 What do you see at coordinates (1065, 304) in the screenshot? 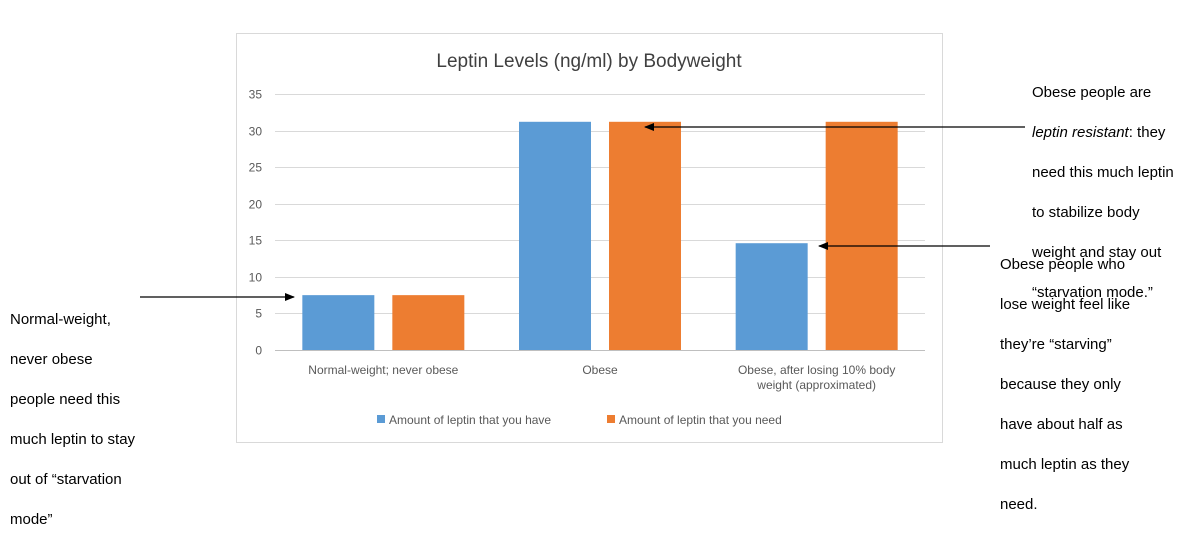
I see `annotation-line: lose weight feel like` at bounding box center [1065, 304].